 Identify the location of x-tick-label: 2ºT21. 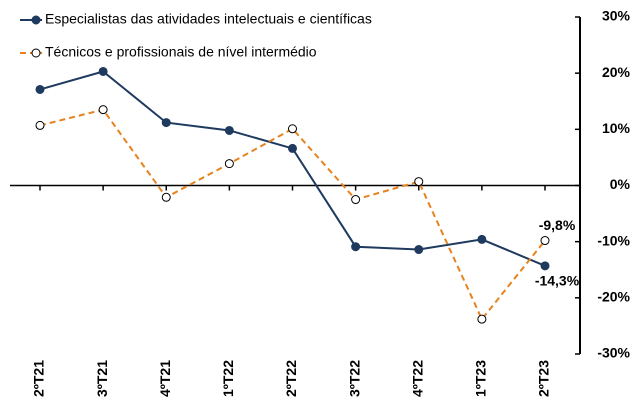
(39, 378).